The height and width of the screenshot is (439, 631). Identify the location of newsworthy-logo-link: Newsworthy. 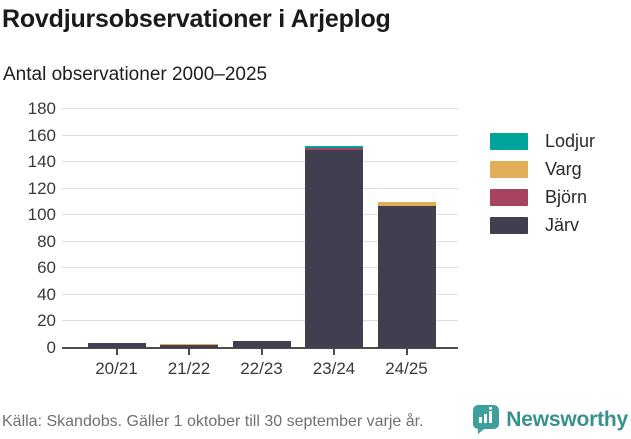
(550, 419).